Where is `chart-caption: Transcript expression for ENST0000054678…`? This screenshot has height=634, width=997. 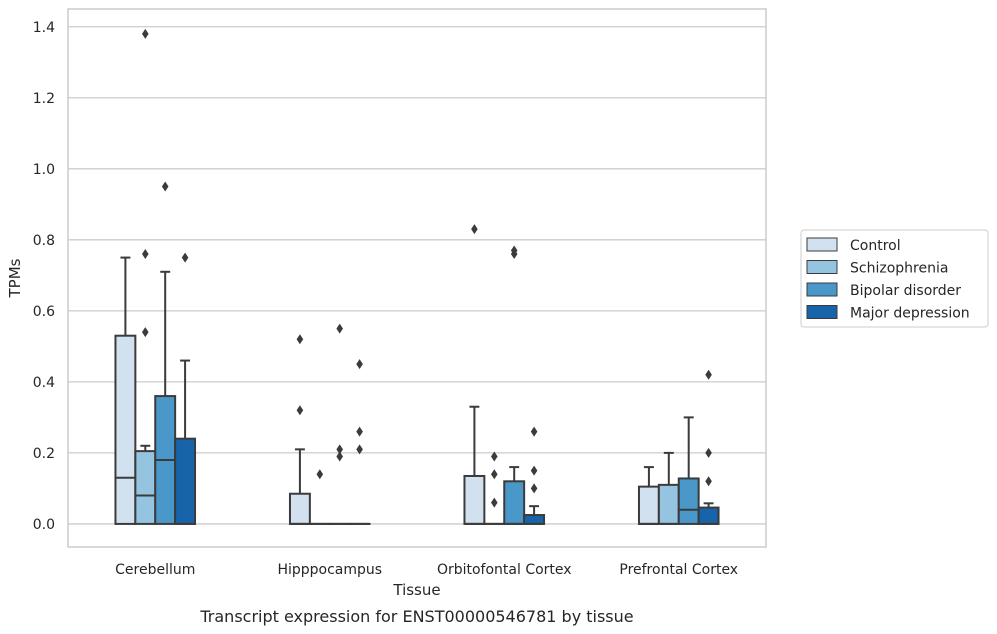 chart-caption: Transcript expression for ENST0000054678… is located at coordinates (416, 616).